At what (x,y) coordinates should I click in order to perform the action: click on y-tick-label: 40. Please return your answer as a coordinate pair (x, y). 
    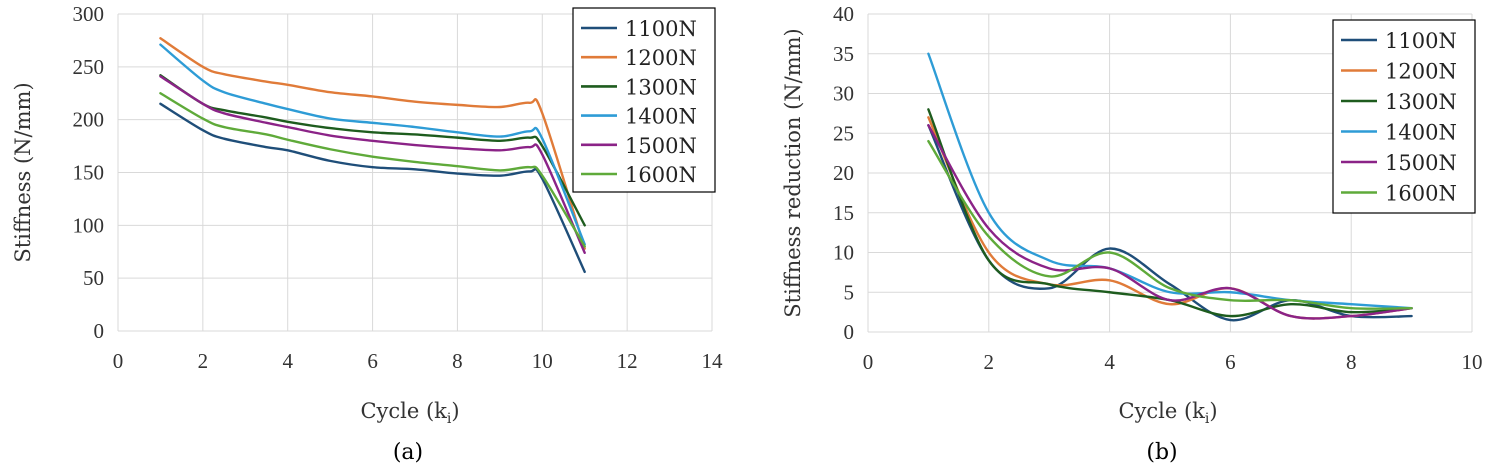
    Looking at the image, I should click on (843, 14).